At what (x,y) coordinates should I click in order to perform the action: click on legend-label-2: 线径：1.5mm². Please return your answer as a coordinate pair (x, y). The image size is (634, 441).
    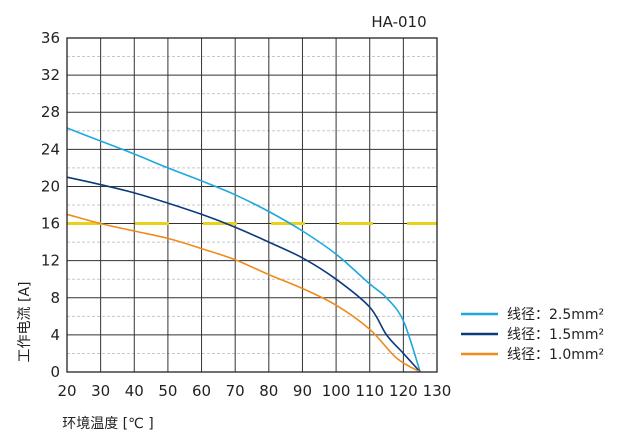
    Looking at the image, I should click on (555, 335).